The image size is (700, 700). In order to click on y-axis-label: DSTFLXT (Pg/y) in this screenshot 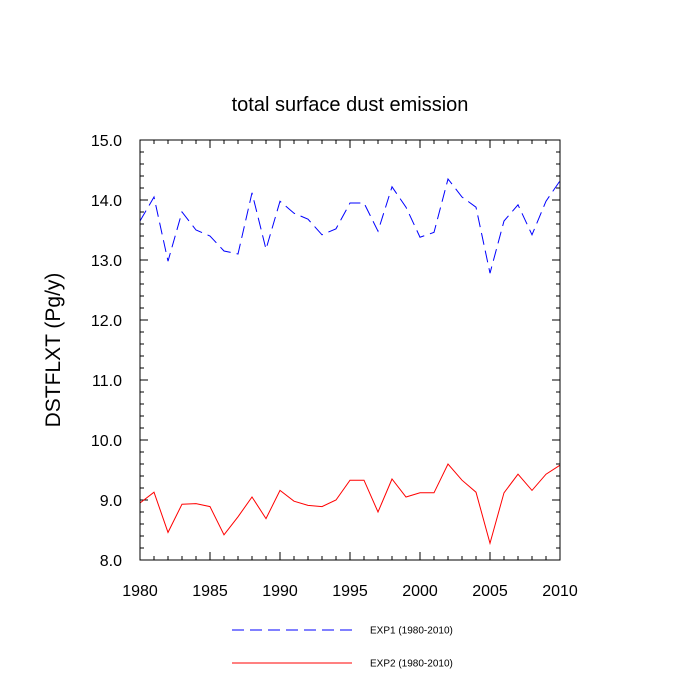, I will do `click(53, 350)`.